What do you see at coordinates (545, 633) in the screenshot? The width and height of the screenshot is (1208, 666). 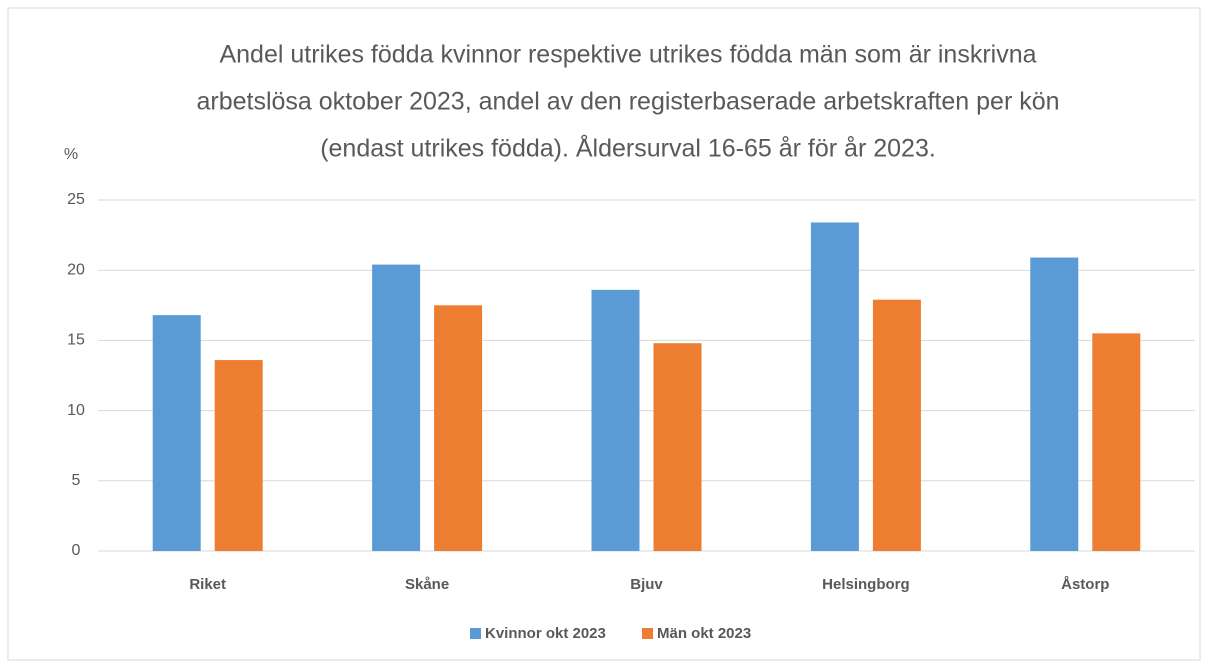 I see `legend-label: Kvinnor okt 2023` at bounding box center [545, 633].